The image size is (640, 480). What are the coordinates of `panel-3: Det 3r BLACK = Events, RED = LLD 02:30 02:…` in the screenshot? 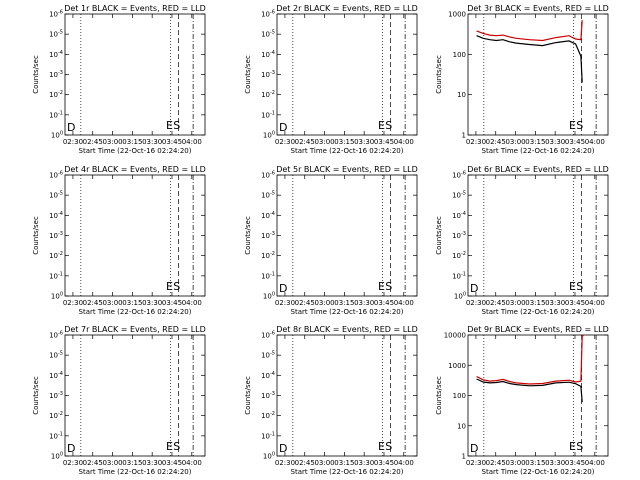 It's located at (522, 79).